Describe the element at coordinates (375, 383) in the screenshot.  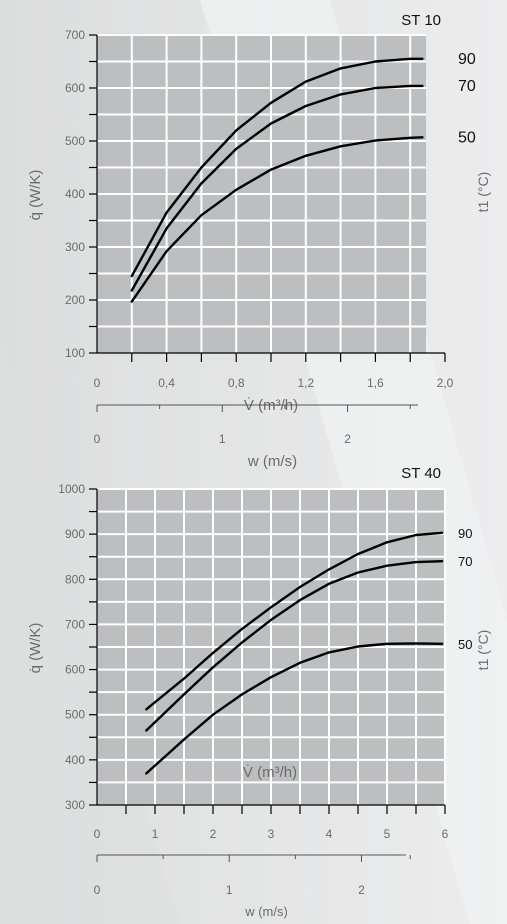
I see `x-tick-label: 1,6` at that location.